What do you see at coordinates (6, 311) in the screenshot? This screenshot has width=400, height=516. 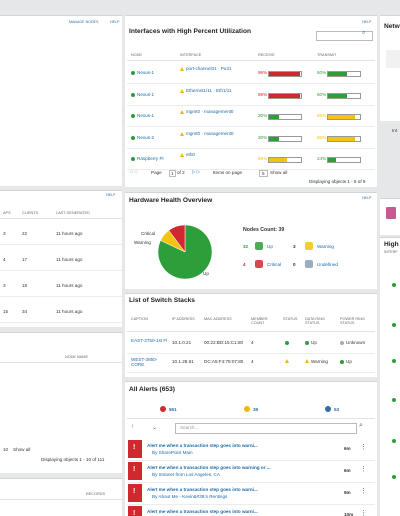 I see `cell: 15` at bounding box center [6, 311].